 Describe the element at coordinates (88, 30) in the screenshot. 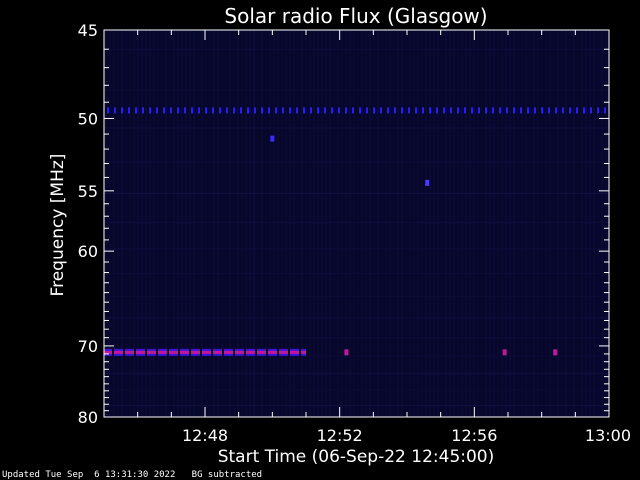

I see `y-tick-label: 45` at that location.